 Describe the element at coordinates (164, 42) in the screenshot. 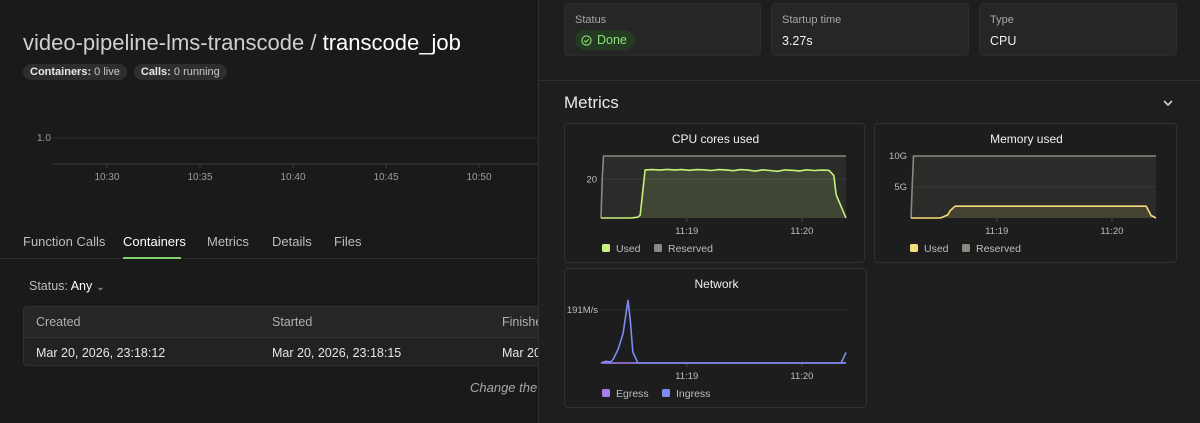

I see `app-name: video-pipeline-lms-transcode` at that location.